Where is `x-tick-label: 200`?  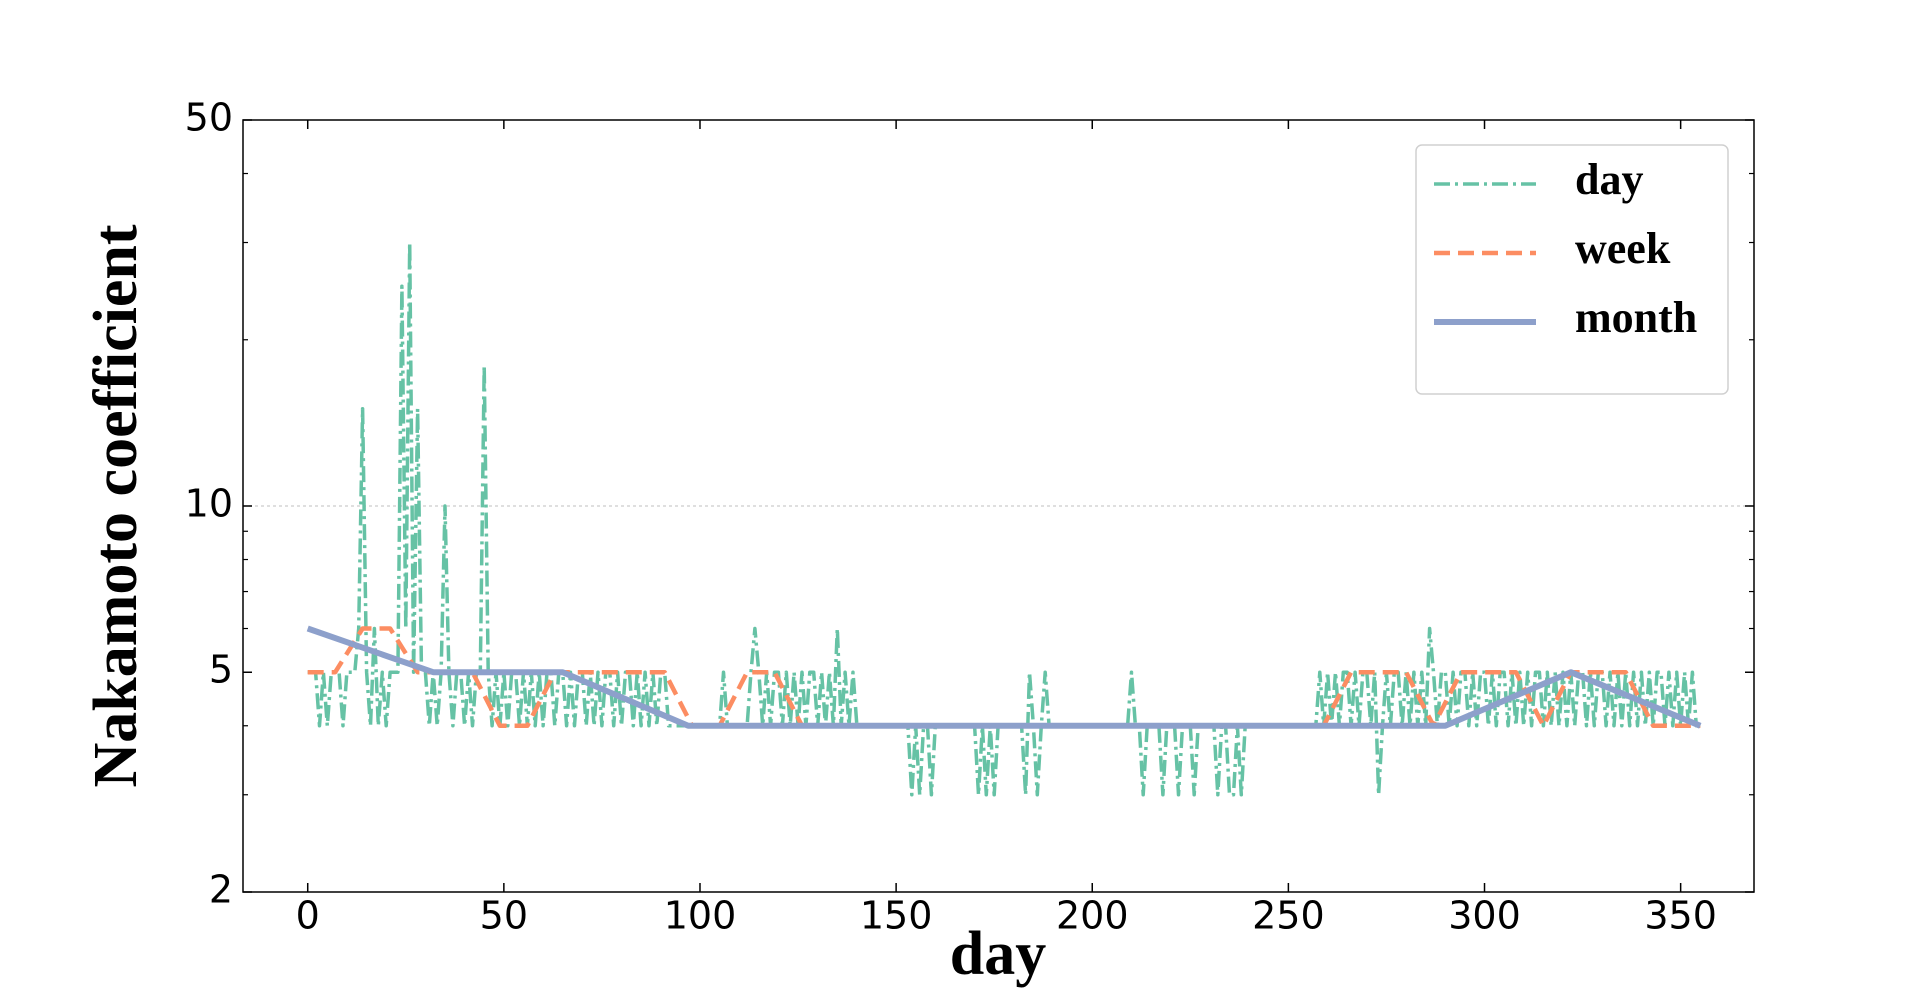
x-tick-label: 200 is located at coordinates (1092, 916).